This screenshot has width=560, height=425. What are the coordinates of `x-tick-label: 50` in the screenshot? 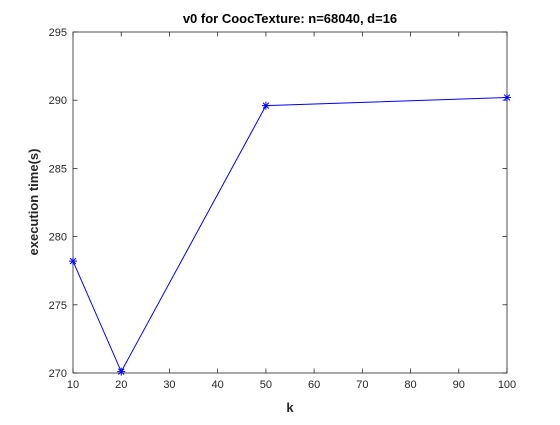 It's located at (266, 385).